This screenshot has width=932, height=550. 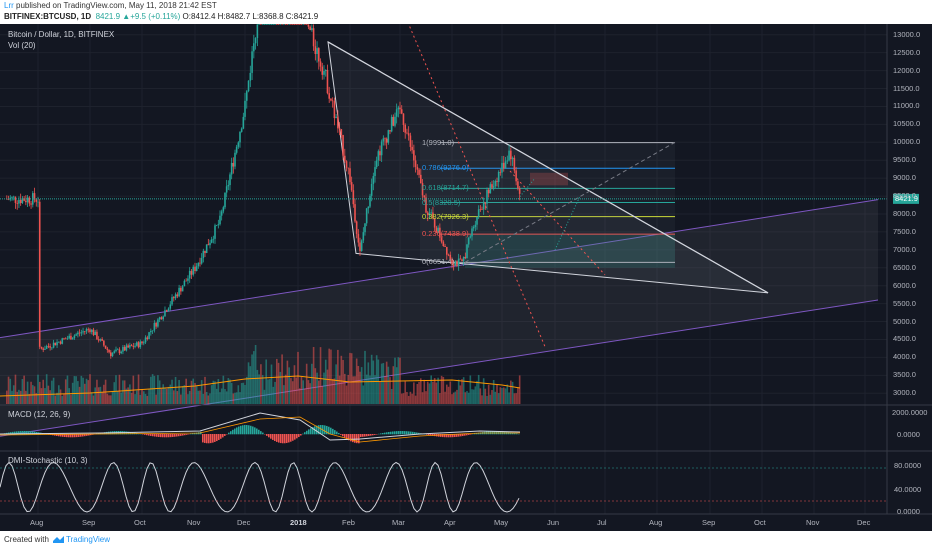 What do you see at coordinates (904, 339) in the screenshot?
I see `price-tick-label: 4500.0` at bounding box center [904, 339].